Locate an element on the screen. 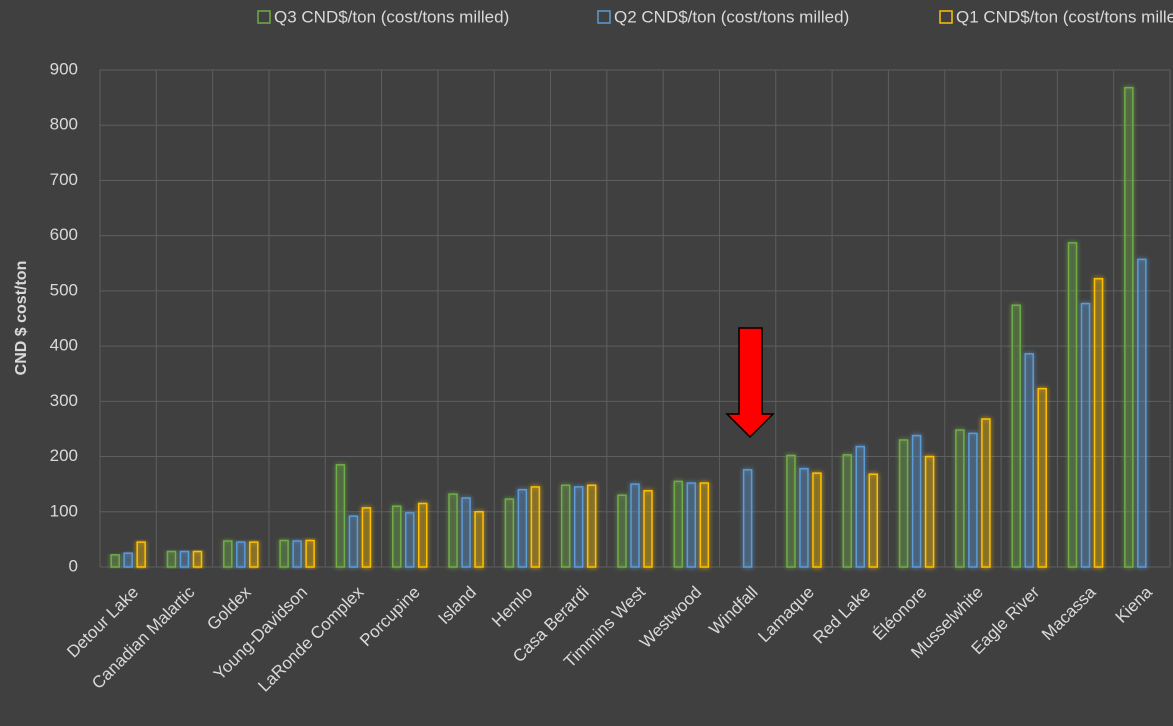  x-tick-label: Hemlo is located at coordinates (512, 607).